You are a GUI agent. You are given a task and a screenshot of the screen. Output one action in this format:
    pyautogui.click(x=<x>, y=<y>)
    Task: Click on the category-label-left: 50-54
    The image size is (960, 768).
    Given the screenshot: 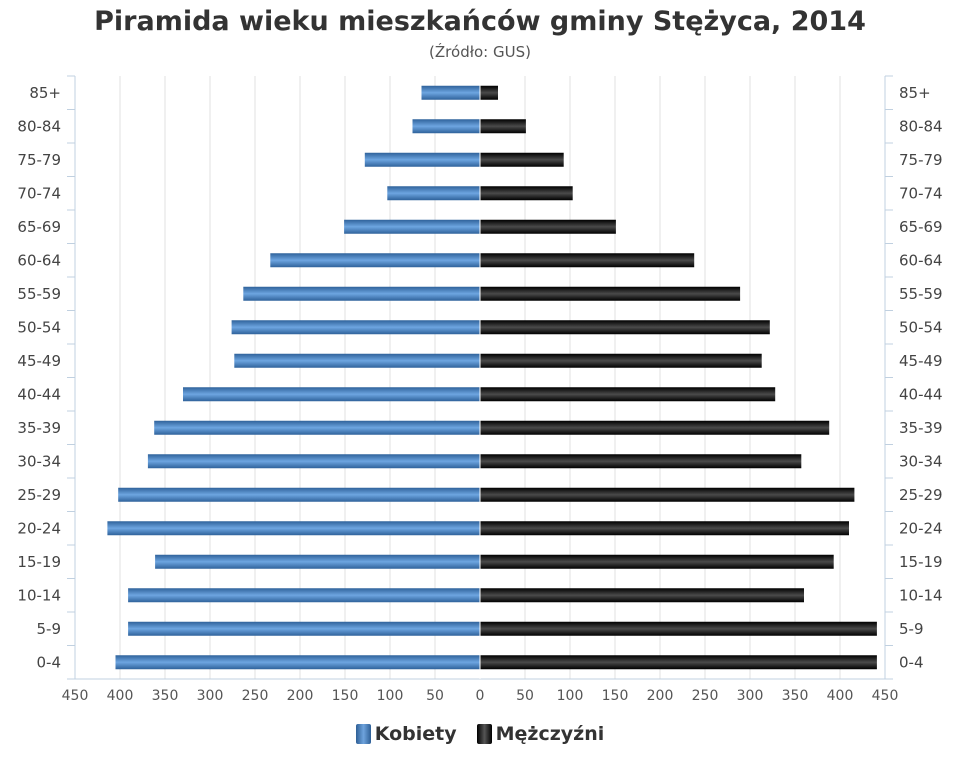 What is the action you would take?
    pyautogui.click(x=39, y=327)
    